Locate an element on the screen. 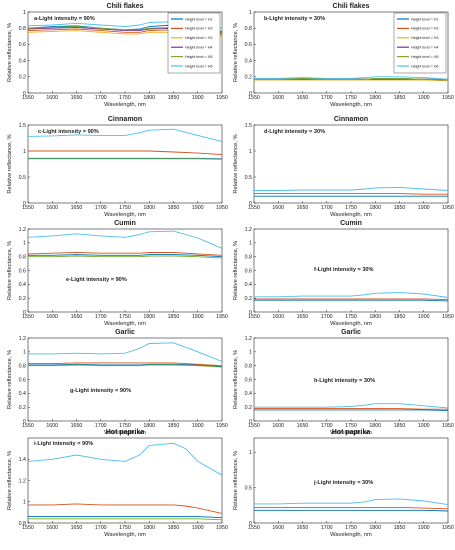 This screenshot has height=550, width=455. panel-label: h-Light intensity = 30% is located at coordinates (344, 381).